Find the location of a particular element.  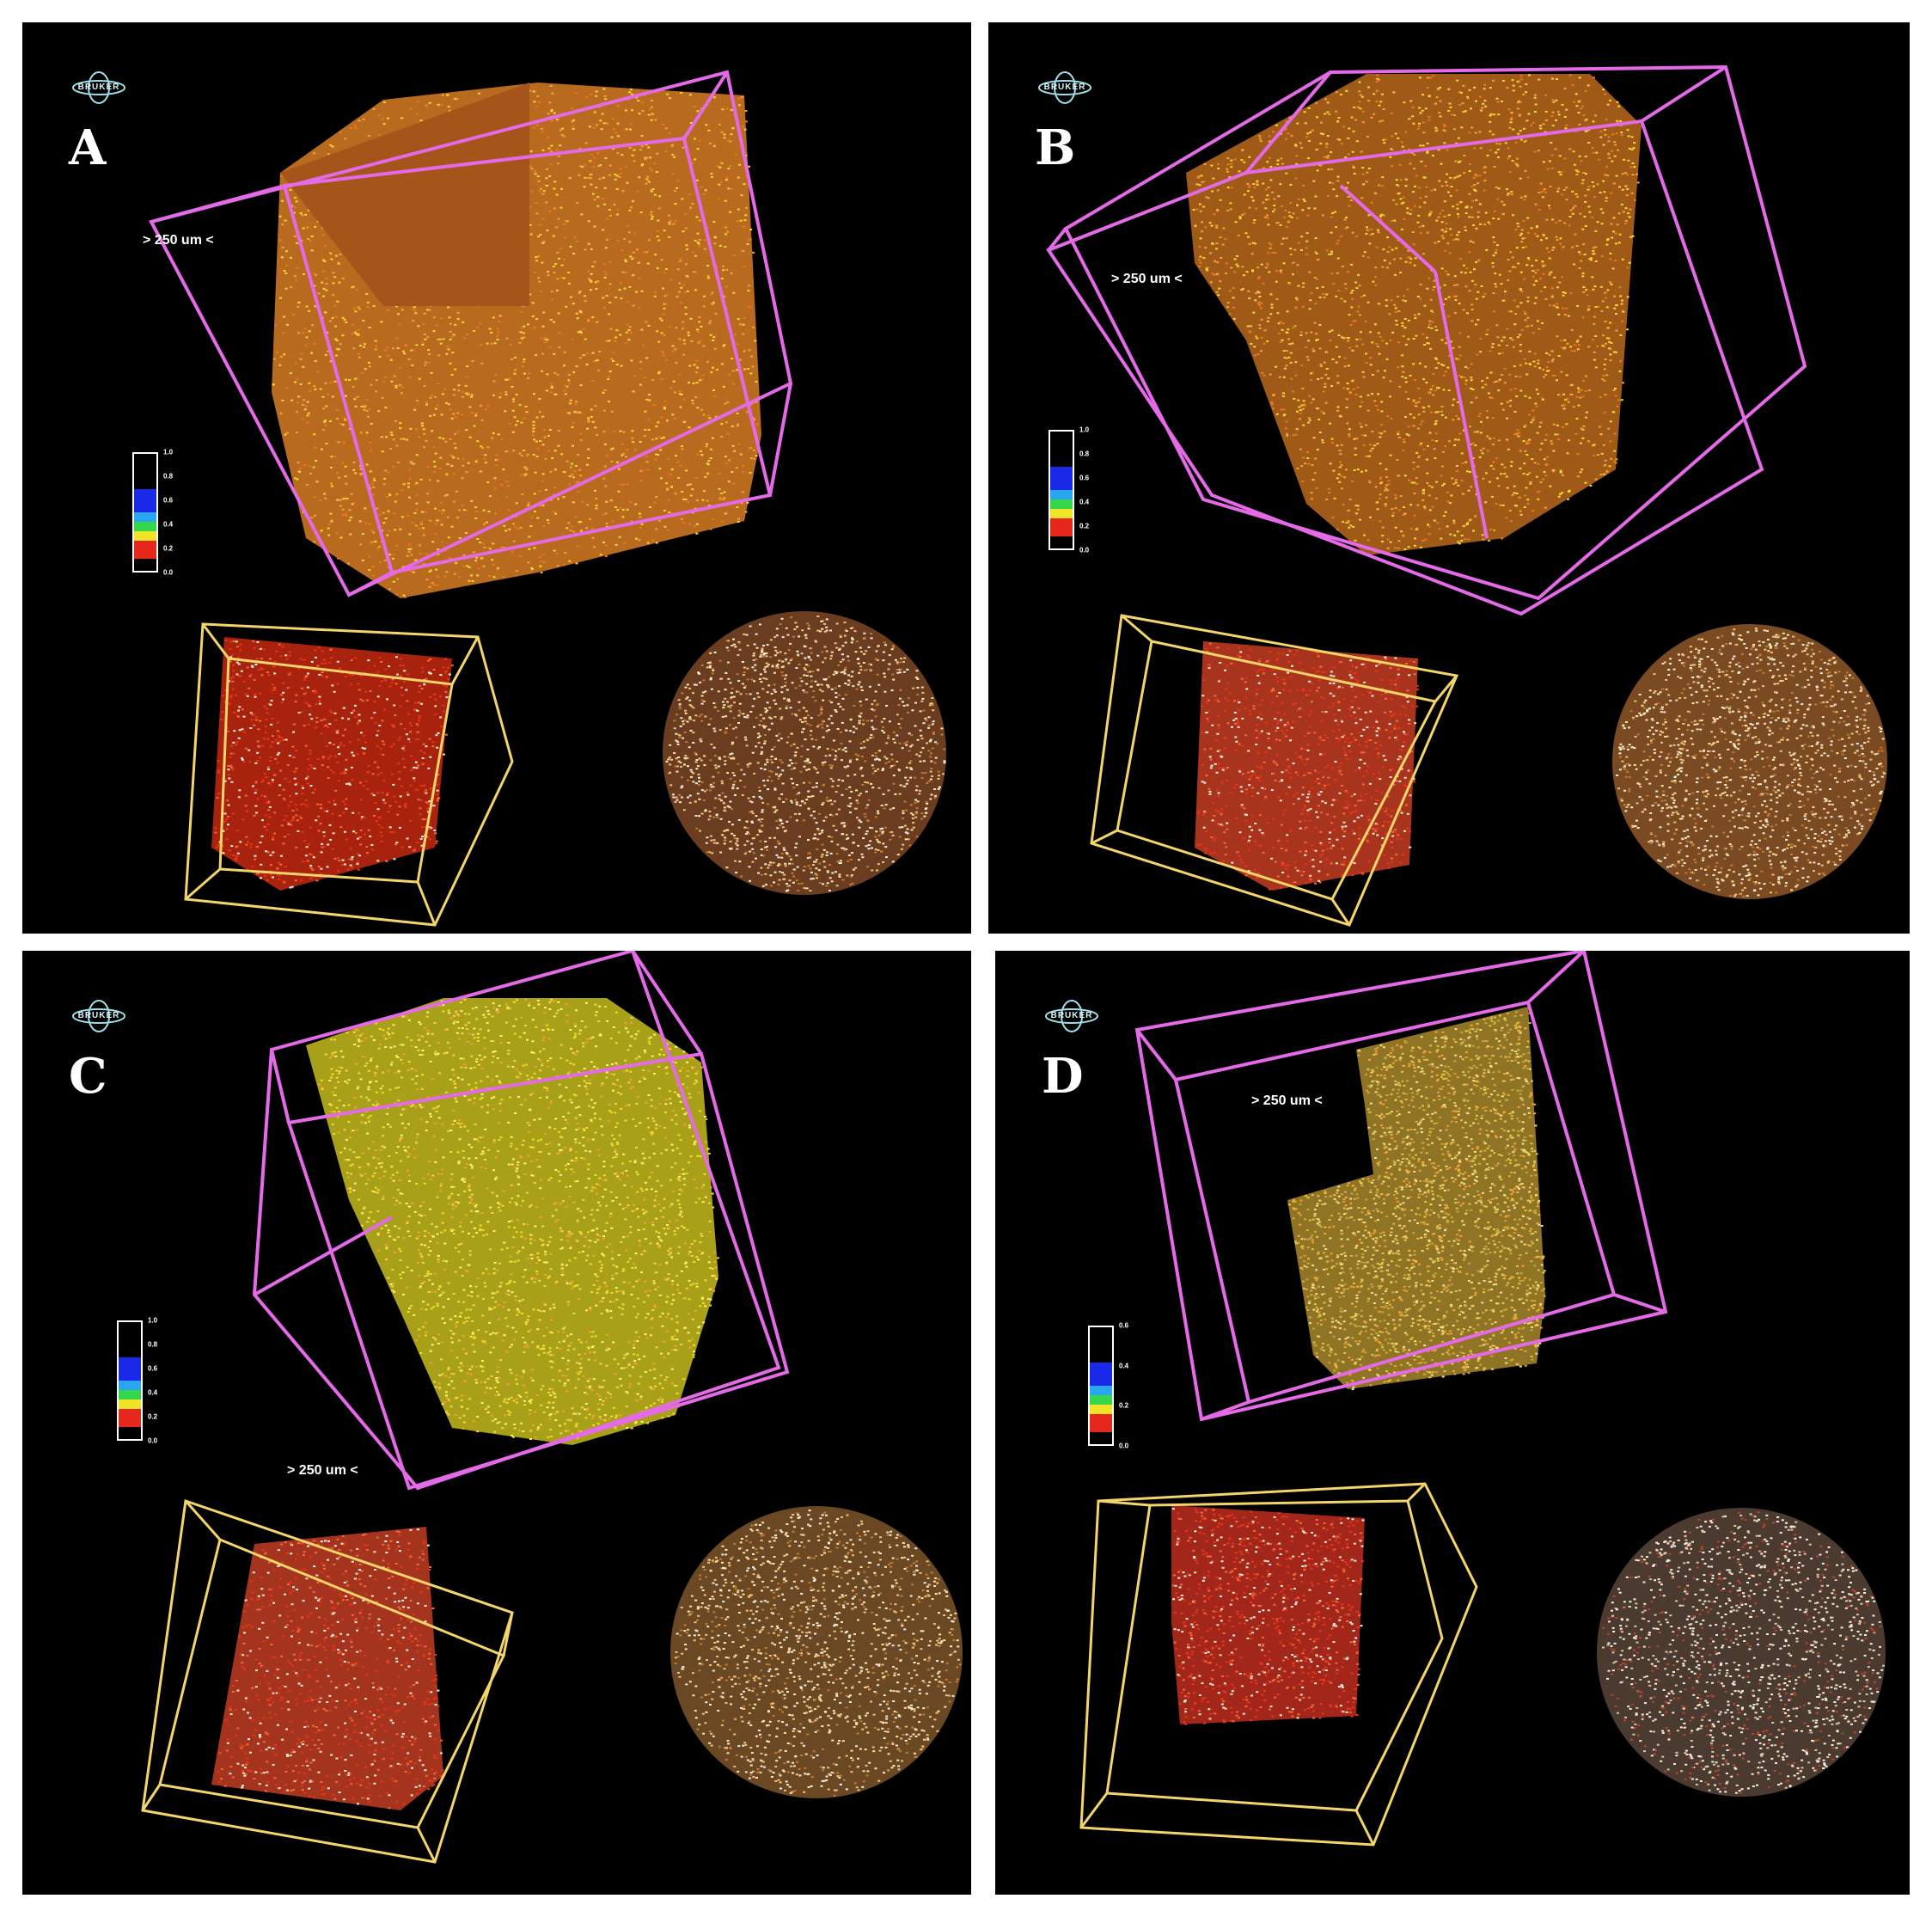

main-particle-cloud is located at coordinates (1416, 1198).